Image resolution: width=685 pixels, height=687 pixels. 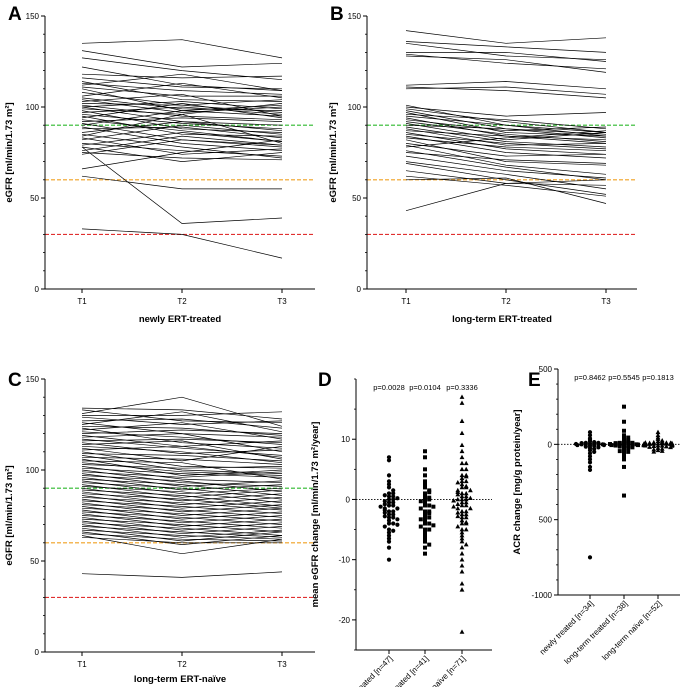 I want to click on y-axis-label: eGFR [ml/min/1.73 m²], so click(x=9, y=515).